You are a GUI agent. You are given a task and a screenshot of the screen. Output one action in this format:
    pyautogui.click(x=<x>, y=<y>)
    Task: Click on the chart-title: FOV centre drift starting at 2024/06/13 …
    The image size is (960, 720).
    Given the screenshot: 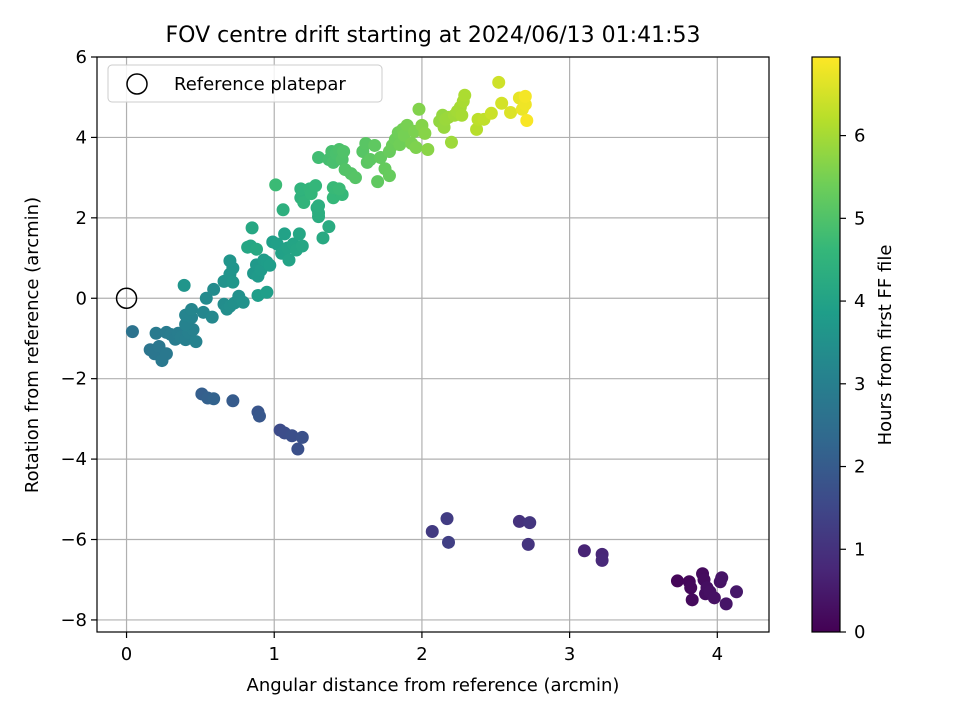 What is the action you would take?
    pyautogui.click(x=433, y=35)
    